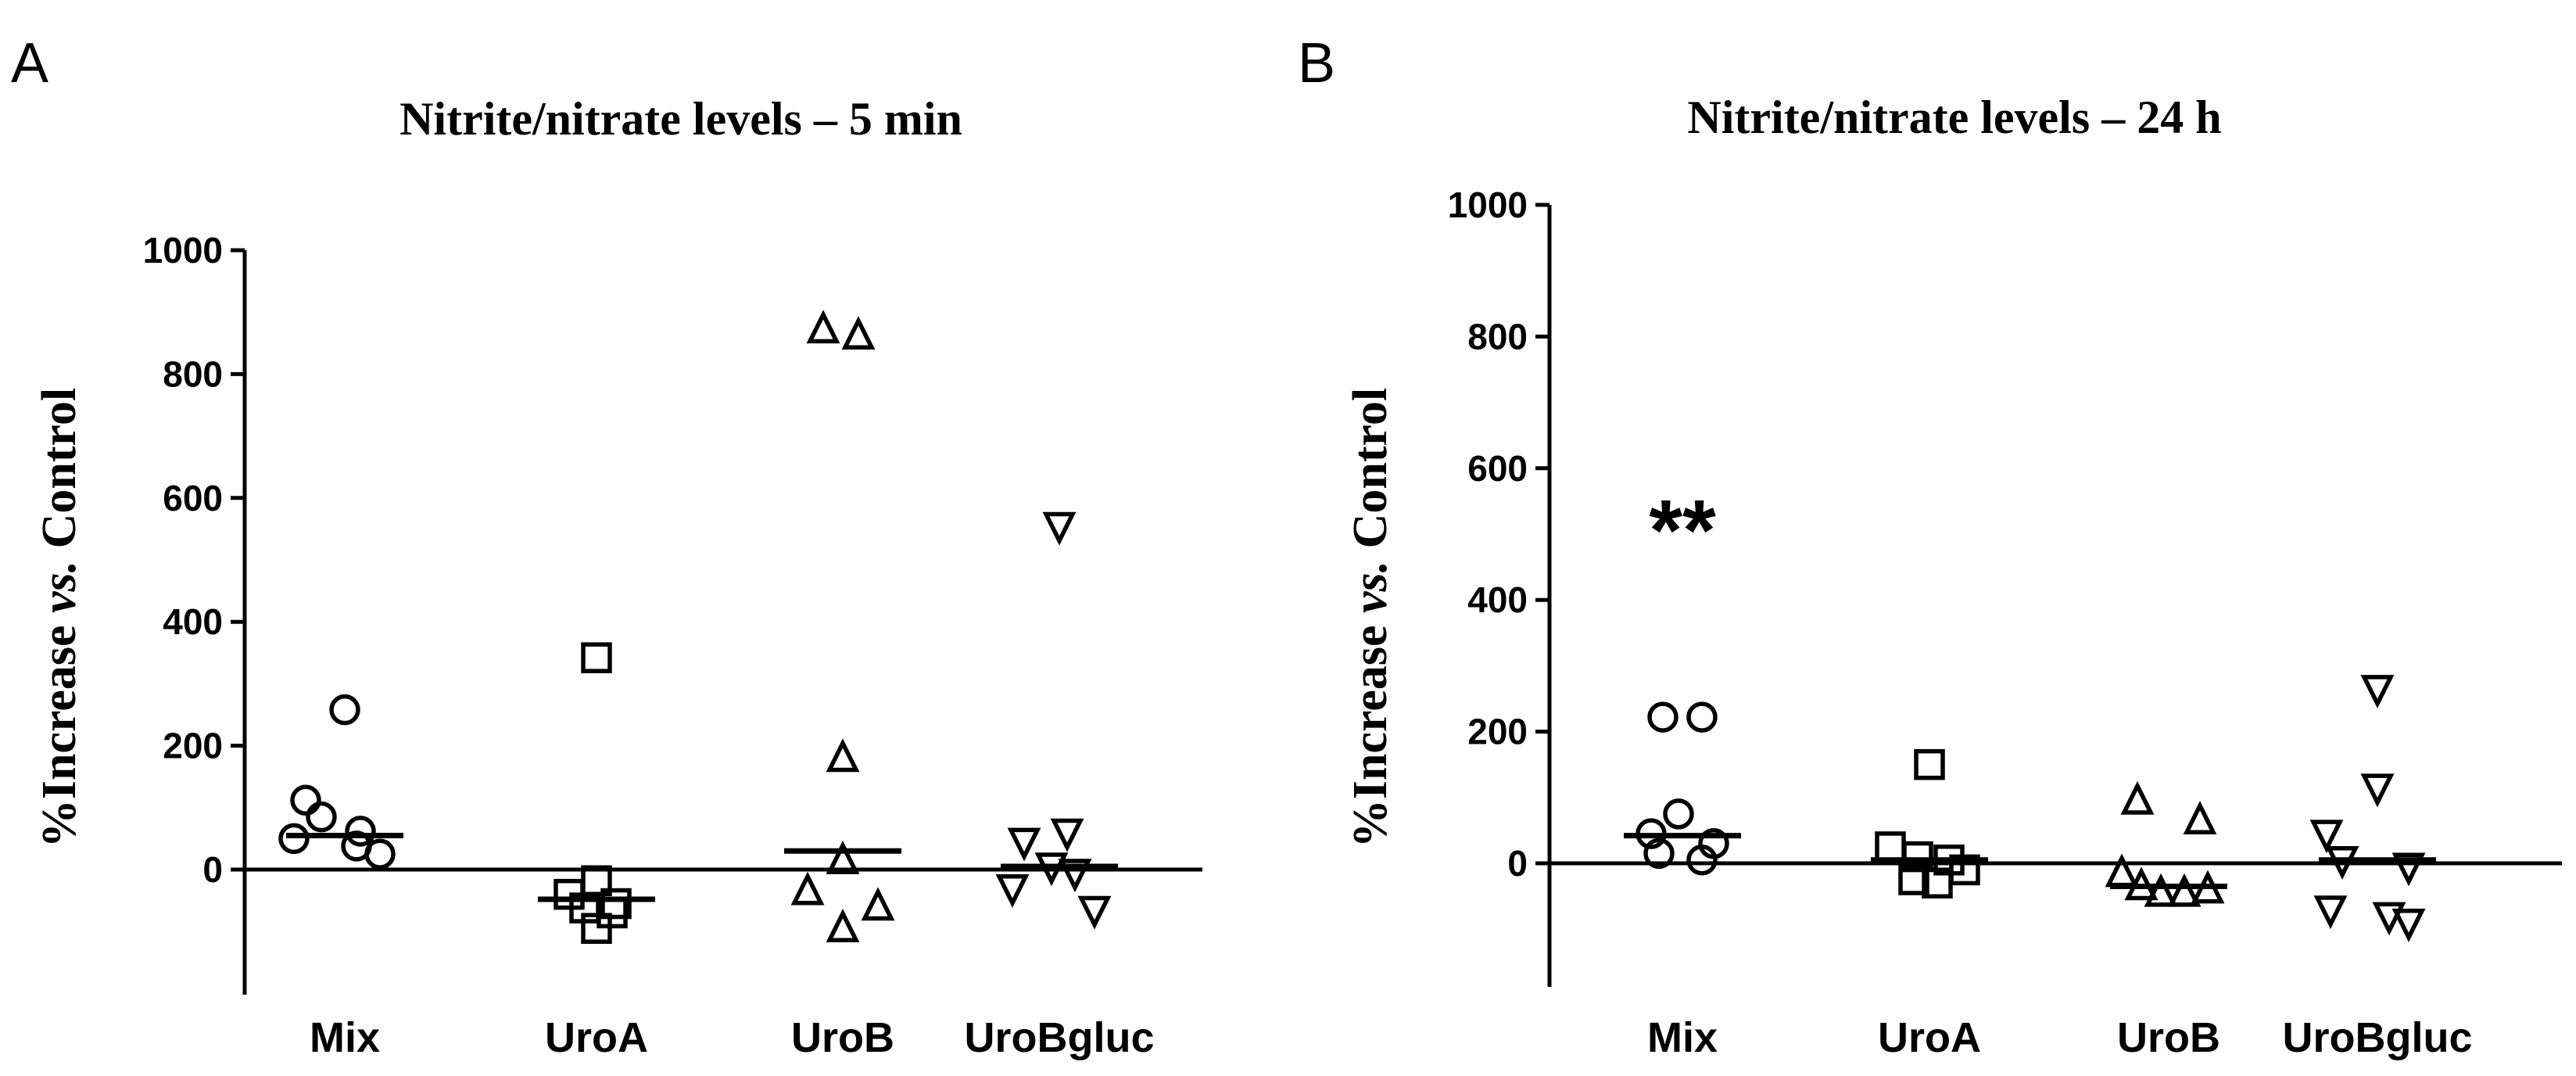 This screenshot has width=2576, height=1076. I want to click on y-tick-label-b-200: 200, so click(1497, 732).